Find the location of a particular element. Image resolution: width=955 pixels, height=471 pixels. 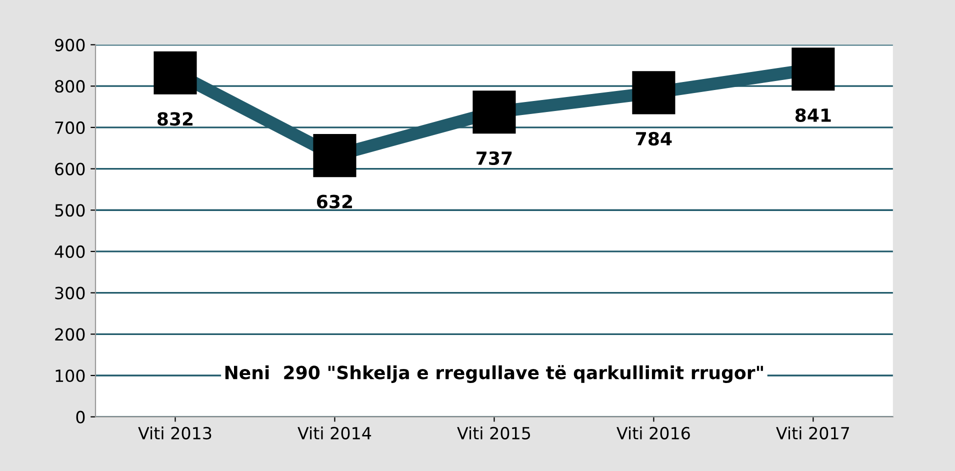

data-label: 632 is located at coordinates (334, 201).